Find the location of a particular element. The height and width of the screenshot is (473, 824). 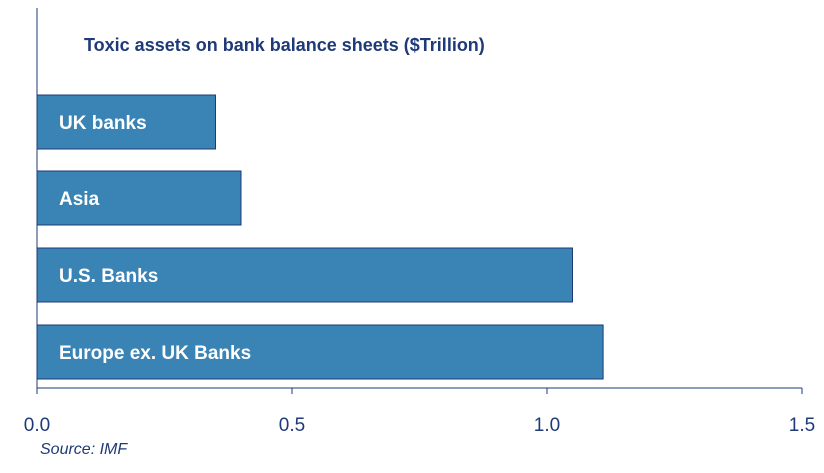

x-tick-label: 0.0 is located at coordinates (37, 425).